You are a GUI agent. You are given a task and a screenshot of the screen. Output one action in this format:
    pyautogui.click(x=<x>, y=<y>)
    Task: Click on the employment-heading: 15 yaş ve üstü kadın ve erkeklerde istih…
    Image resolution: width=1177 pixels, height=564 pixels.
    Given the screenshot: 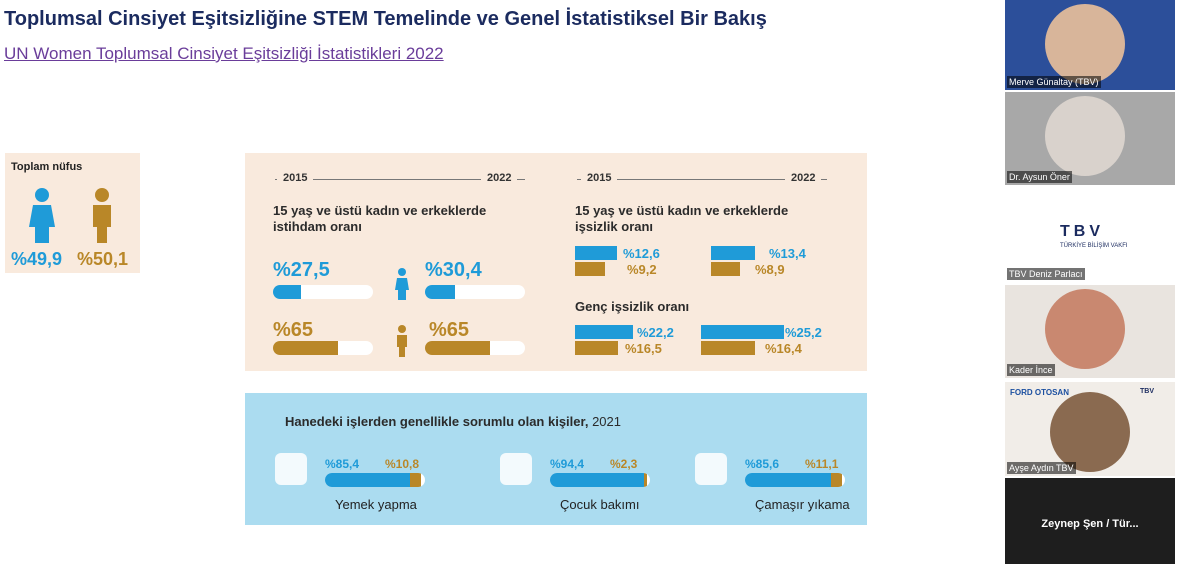 What is the action you would take?
    pyautogui.click(x=380, y=218)
    